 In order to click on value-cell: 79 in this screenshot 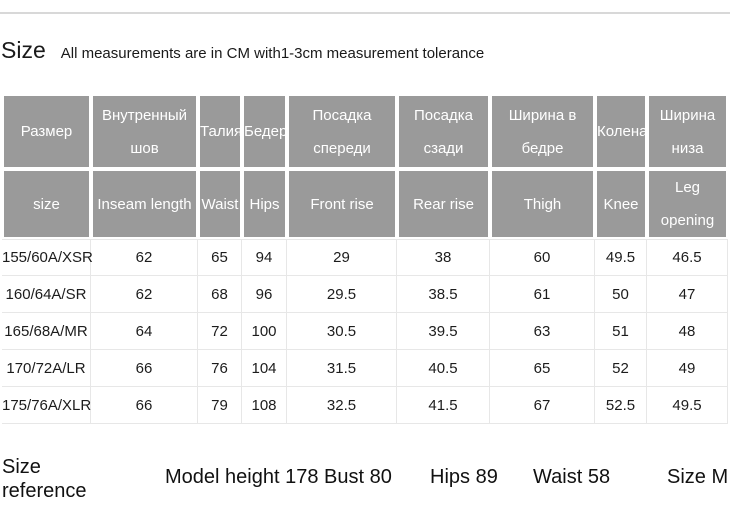, I will do `click(220, 405)`.